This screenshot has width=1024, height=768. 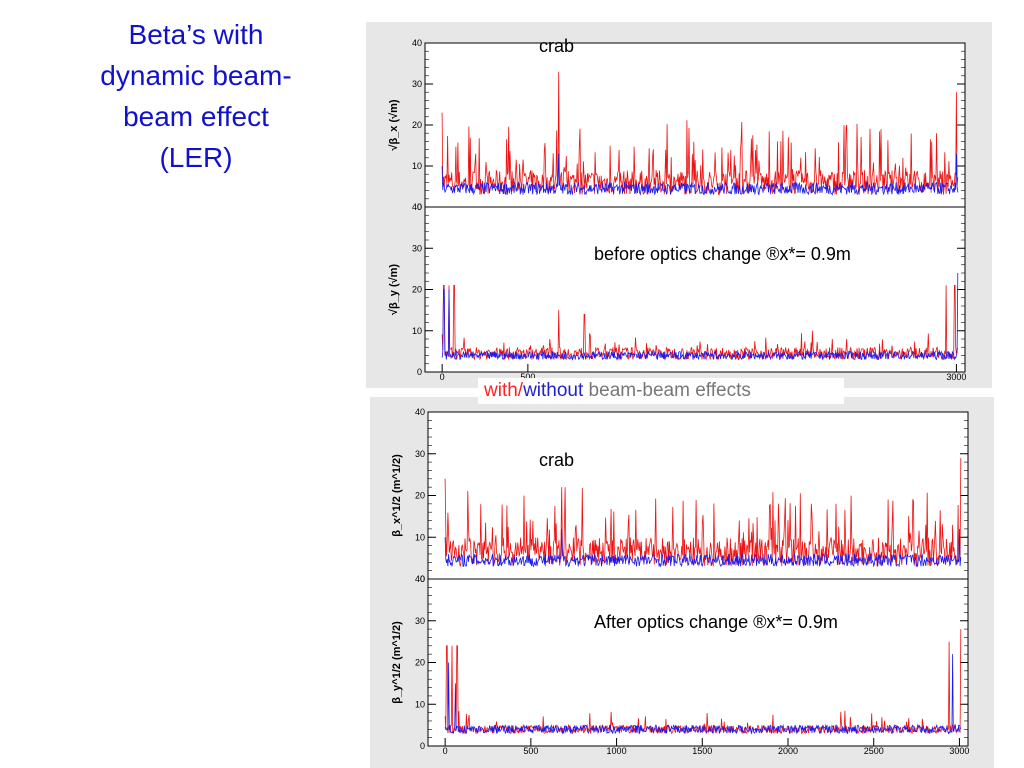 What do you see at coordinates (702, 751) in the screenshot?
I see `x-tick-label: 1500` at bounding box center [702, 751].